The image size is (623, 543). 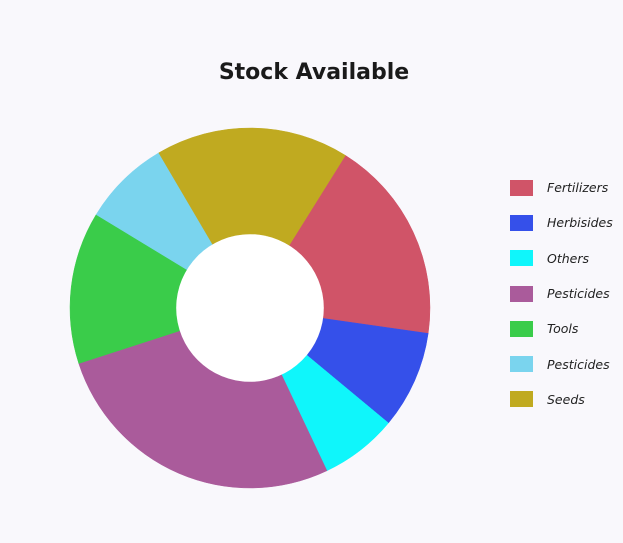 I want to click on legend-item-pesticides-5: Pesticides, so click(x=561, y=363).